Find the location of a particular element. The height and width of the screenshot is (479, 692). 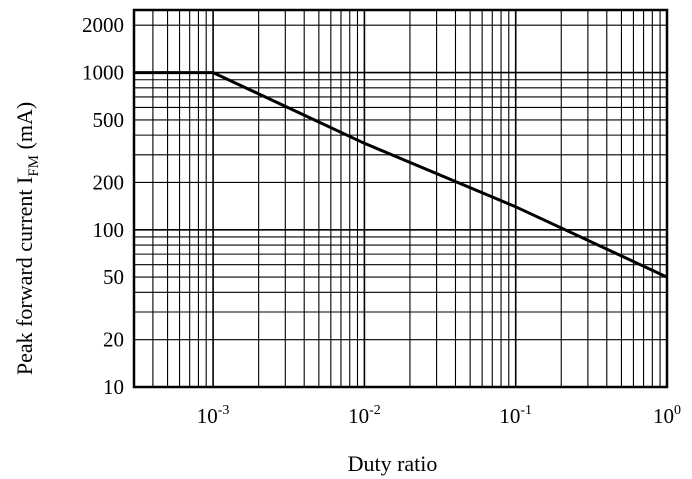

y-tick-label: 1000 is located at coordinates (103, 73).